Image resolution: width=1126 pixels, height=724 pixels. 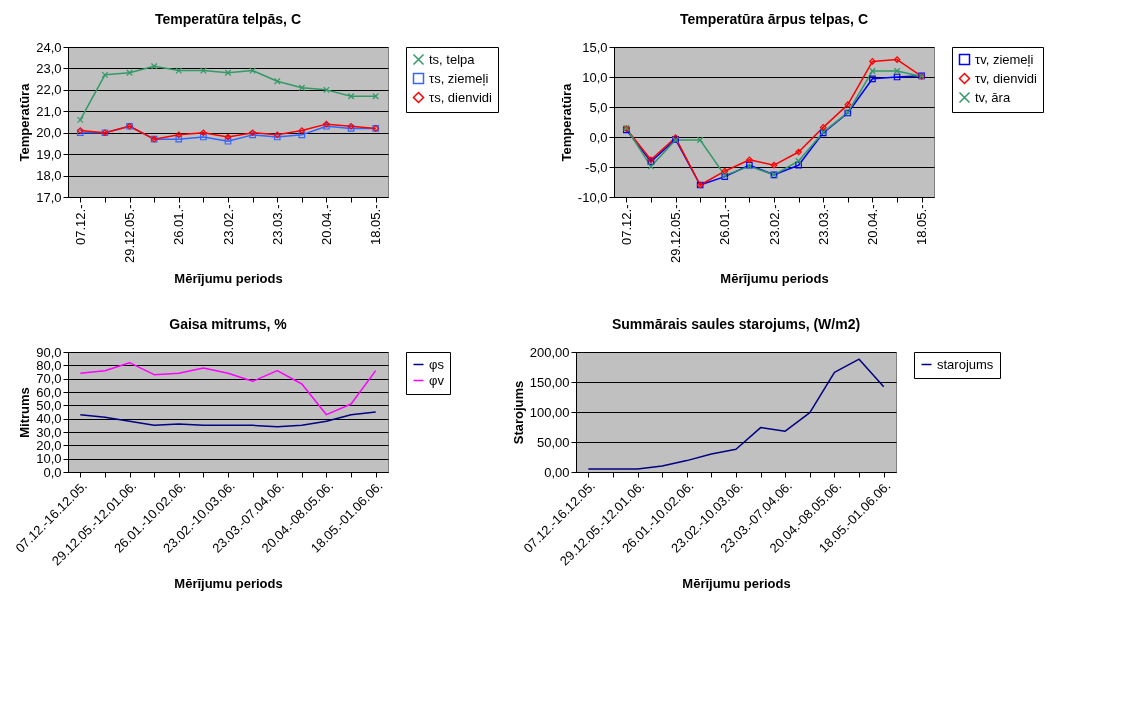 What do you see at coordinates (49, 90) in the screenshot?
I see `y-tick-label: 22,0` at bounding box center [49, 90].